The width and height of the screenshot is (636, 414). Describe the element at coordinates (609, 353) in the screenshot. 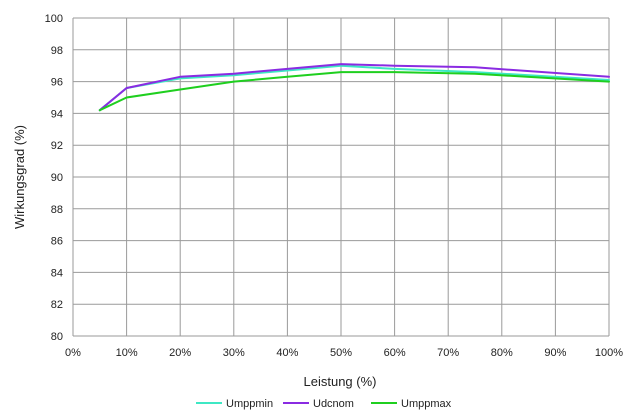

I see `x-tick-label: 100%` at that location.